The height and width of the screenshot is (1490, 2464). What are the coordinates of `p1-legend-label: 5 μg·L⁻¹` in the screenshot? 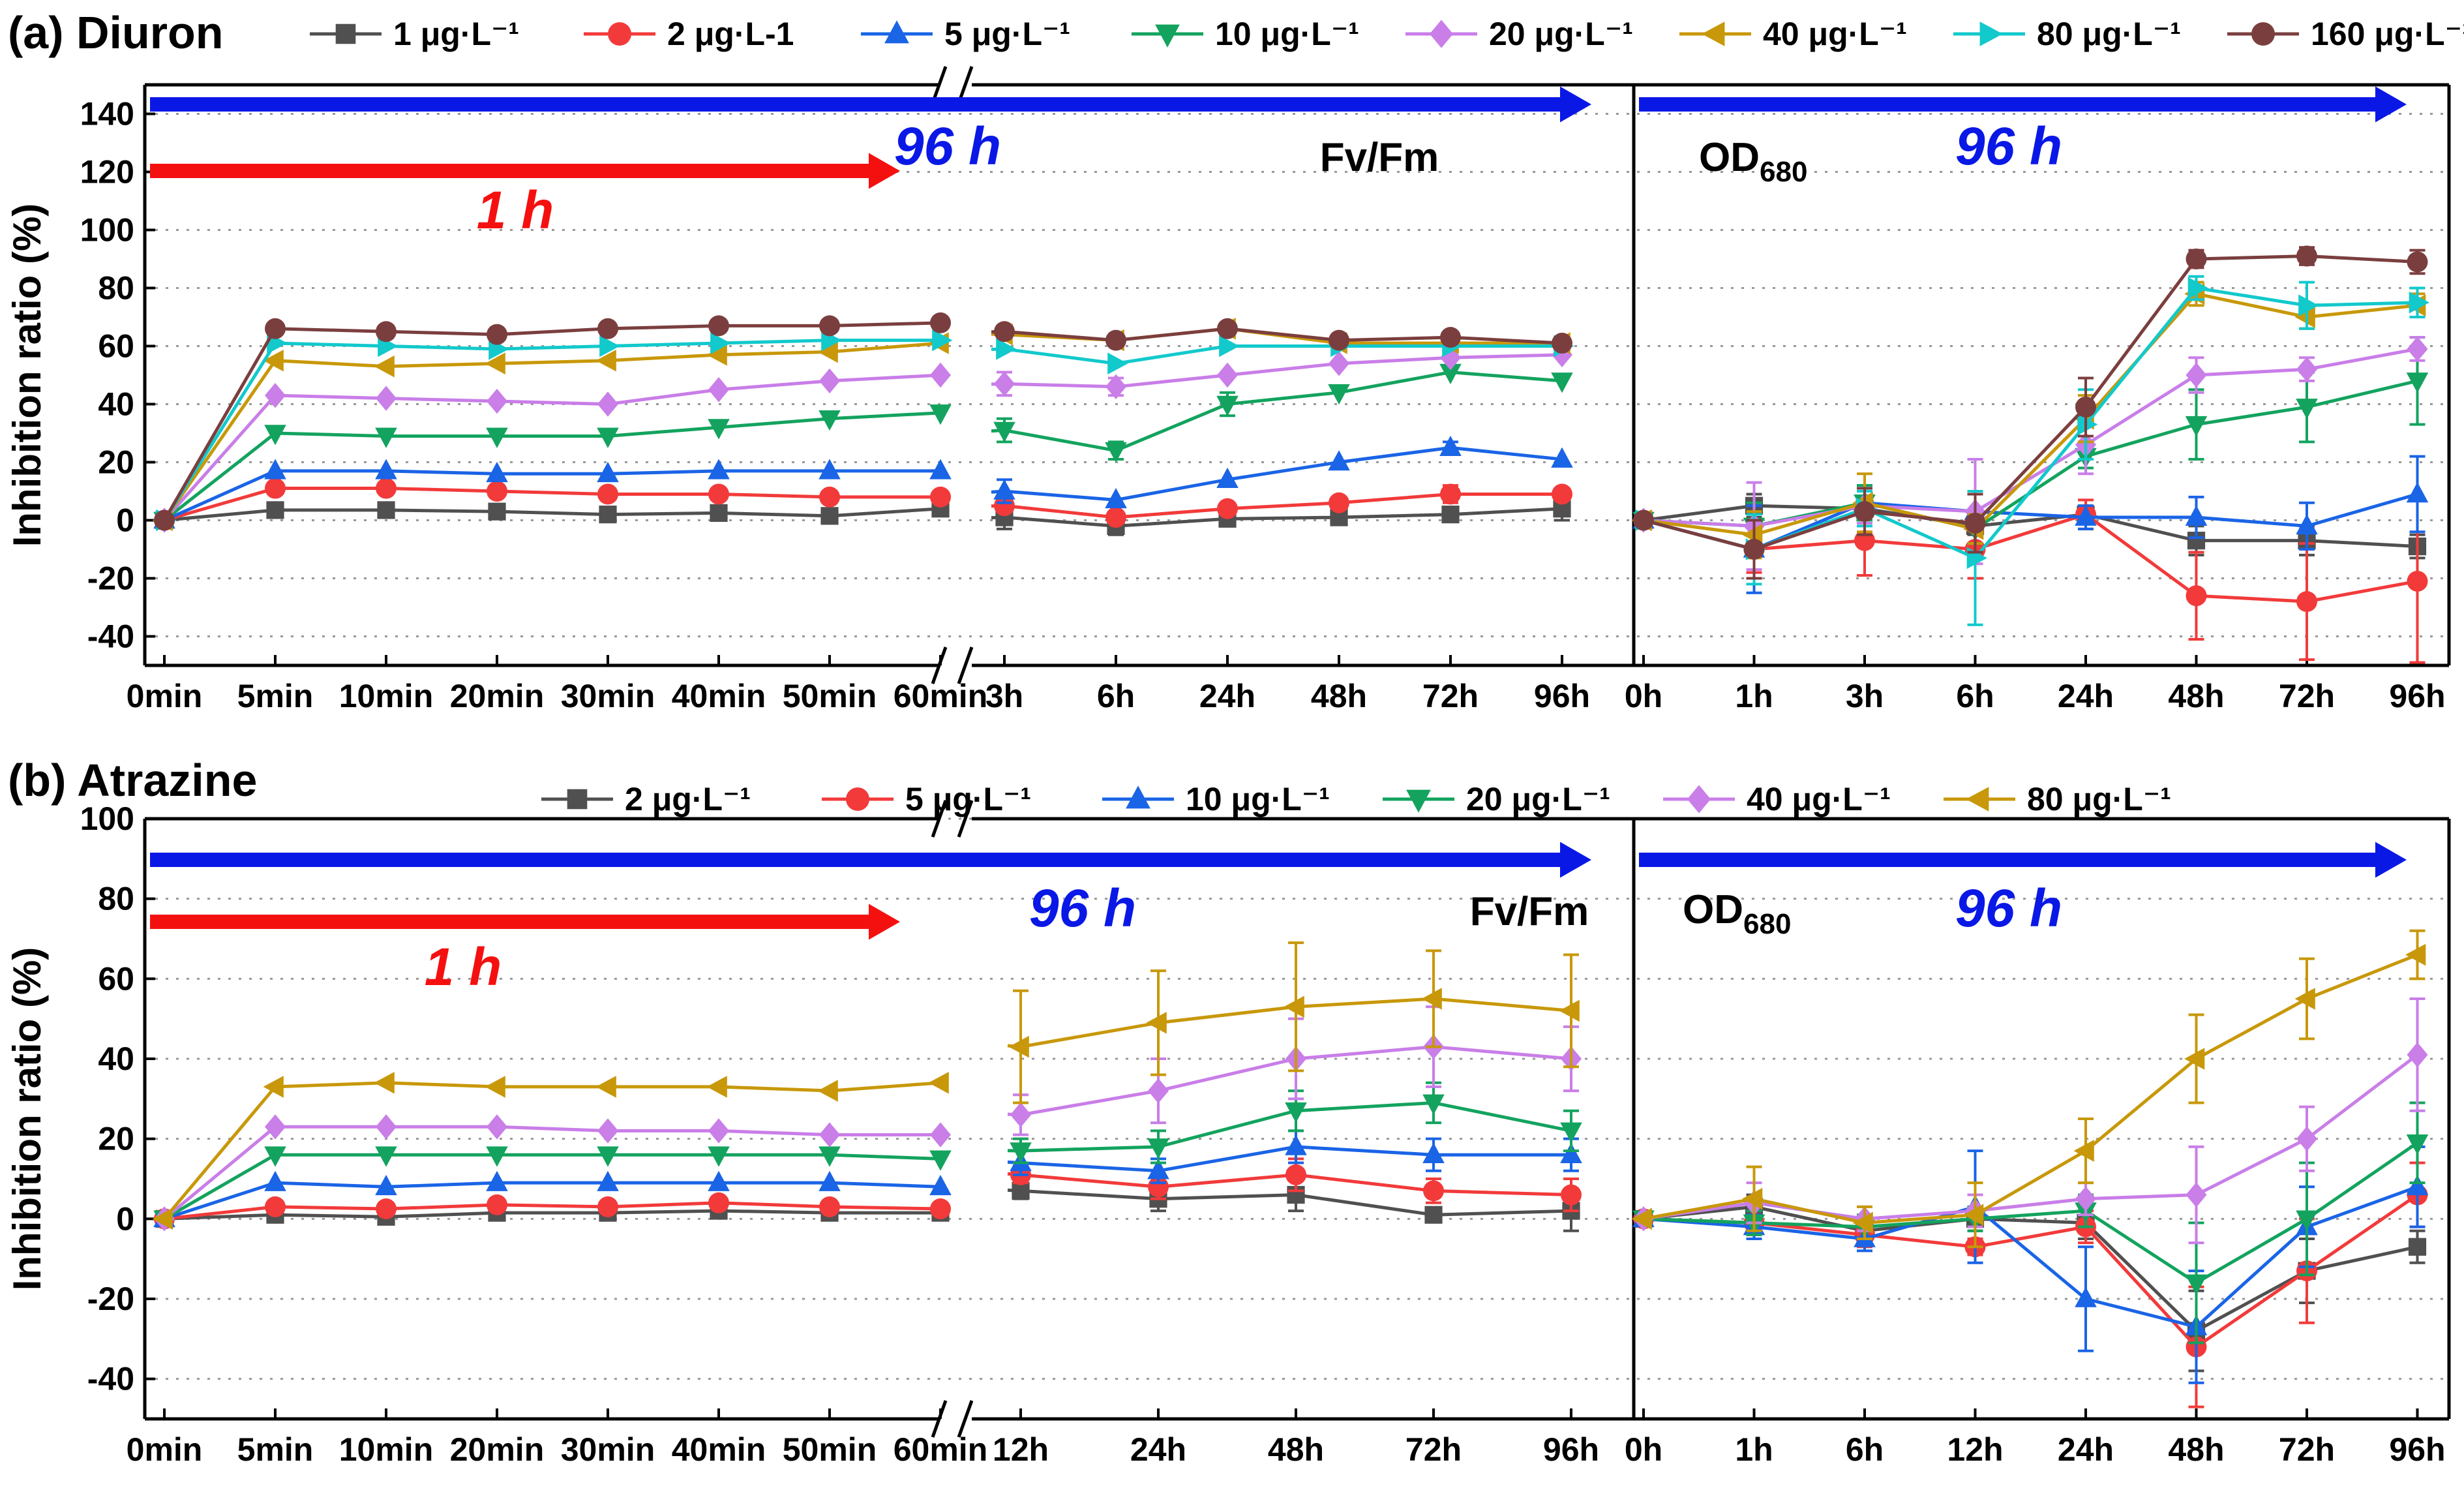 It's located at (968, 799).